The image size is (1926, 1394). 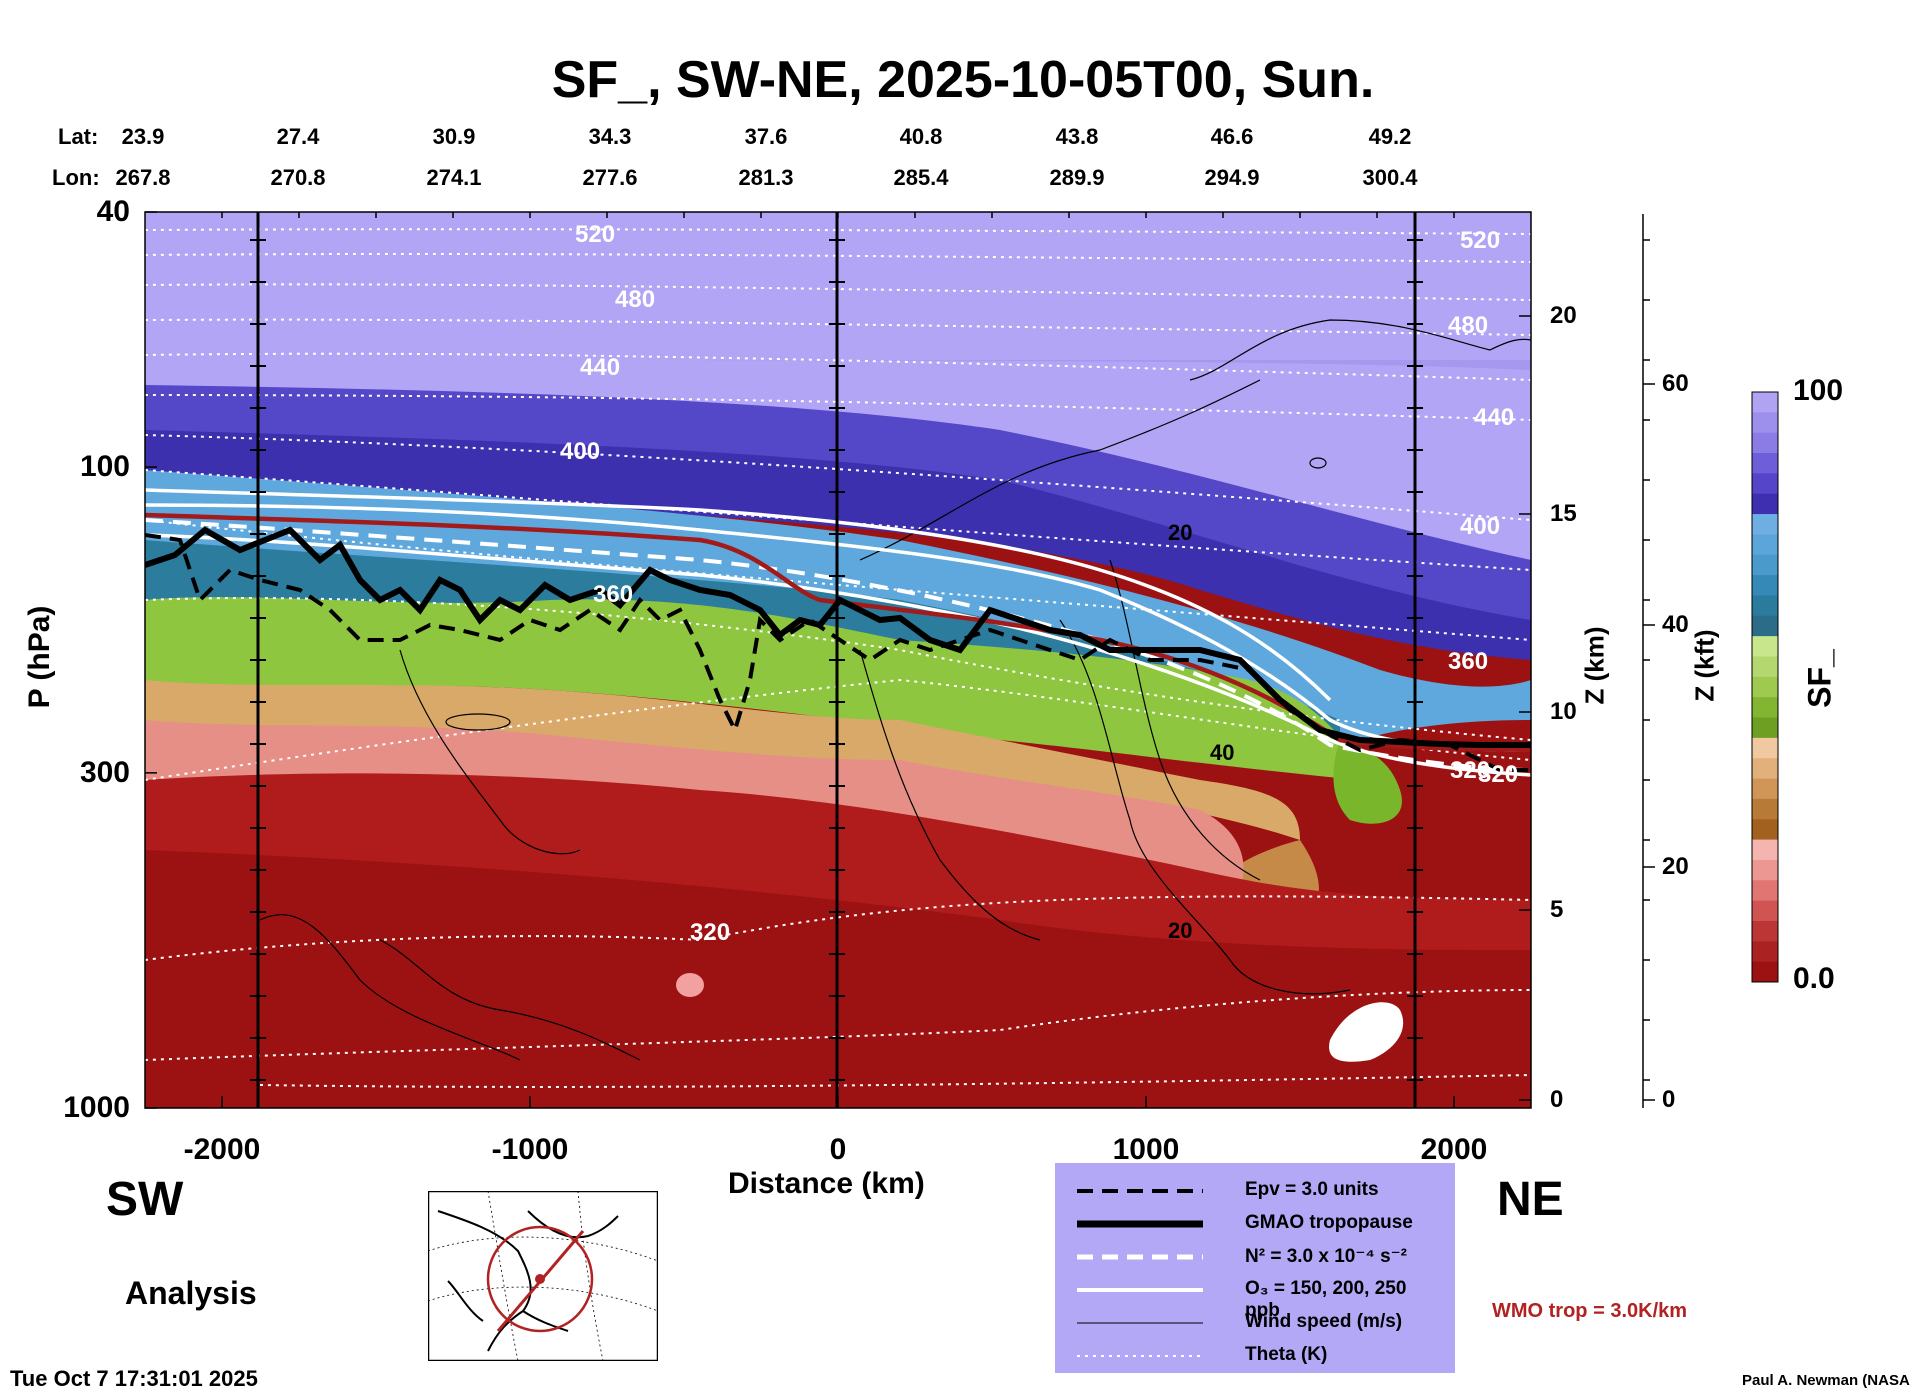 What do you see at coordinates (1232, 177) in the screenshot?
I see `lon-value: 294.9` at bounding box center [1232, 177].